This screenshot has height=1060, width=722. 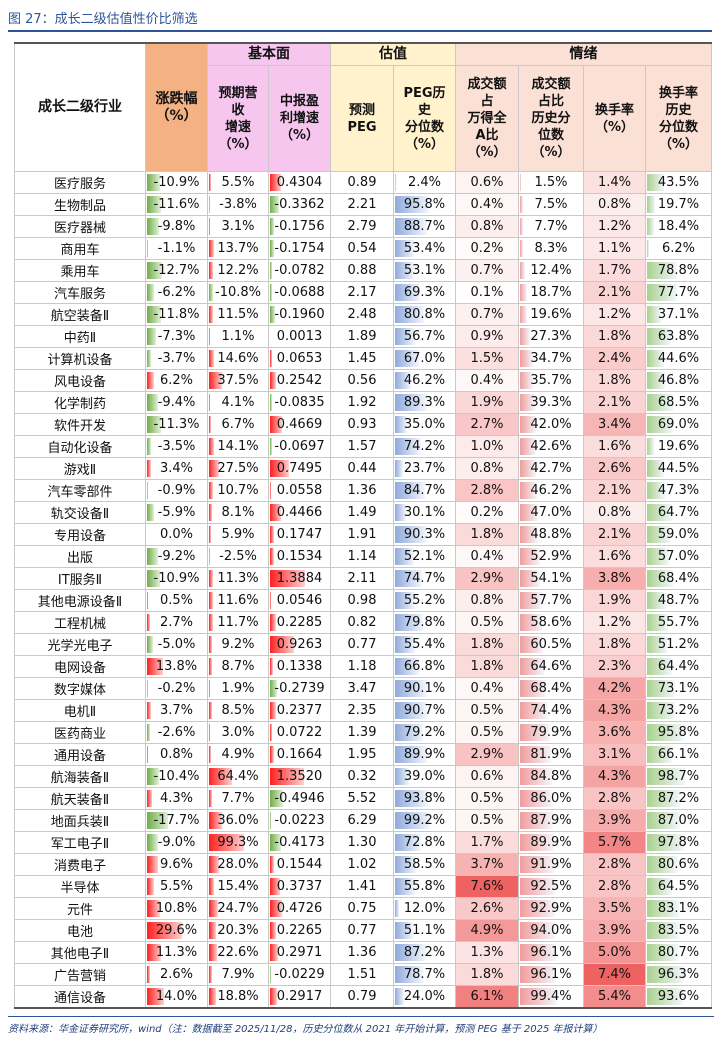 I want to click on group-header: 基本面, so click(x=269, y=54).